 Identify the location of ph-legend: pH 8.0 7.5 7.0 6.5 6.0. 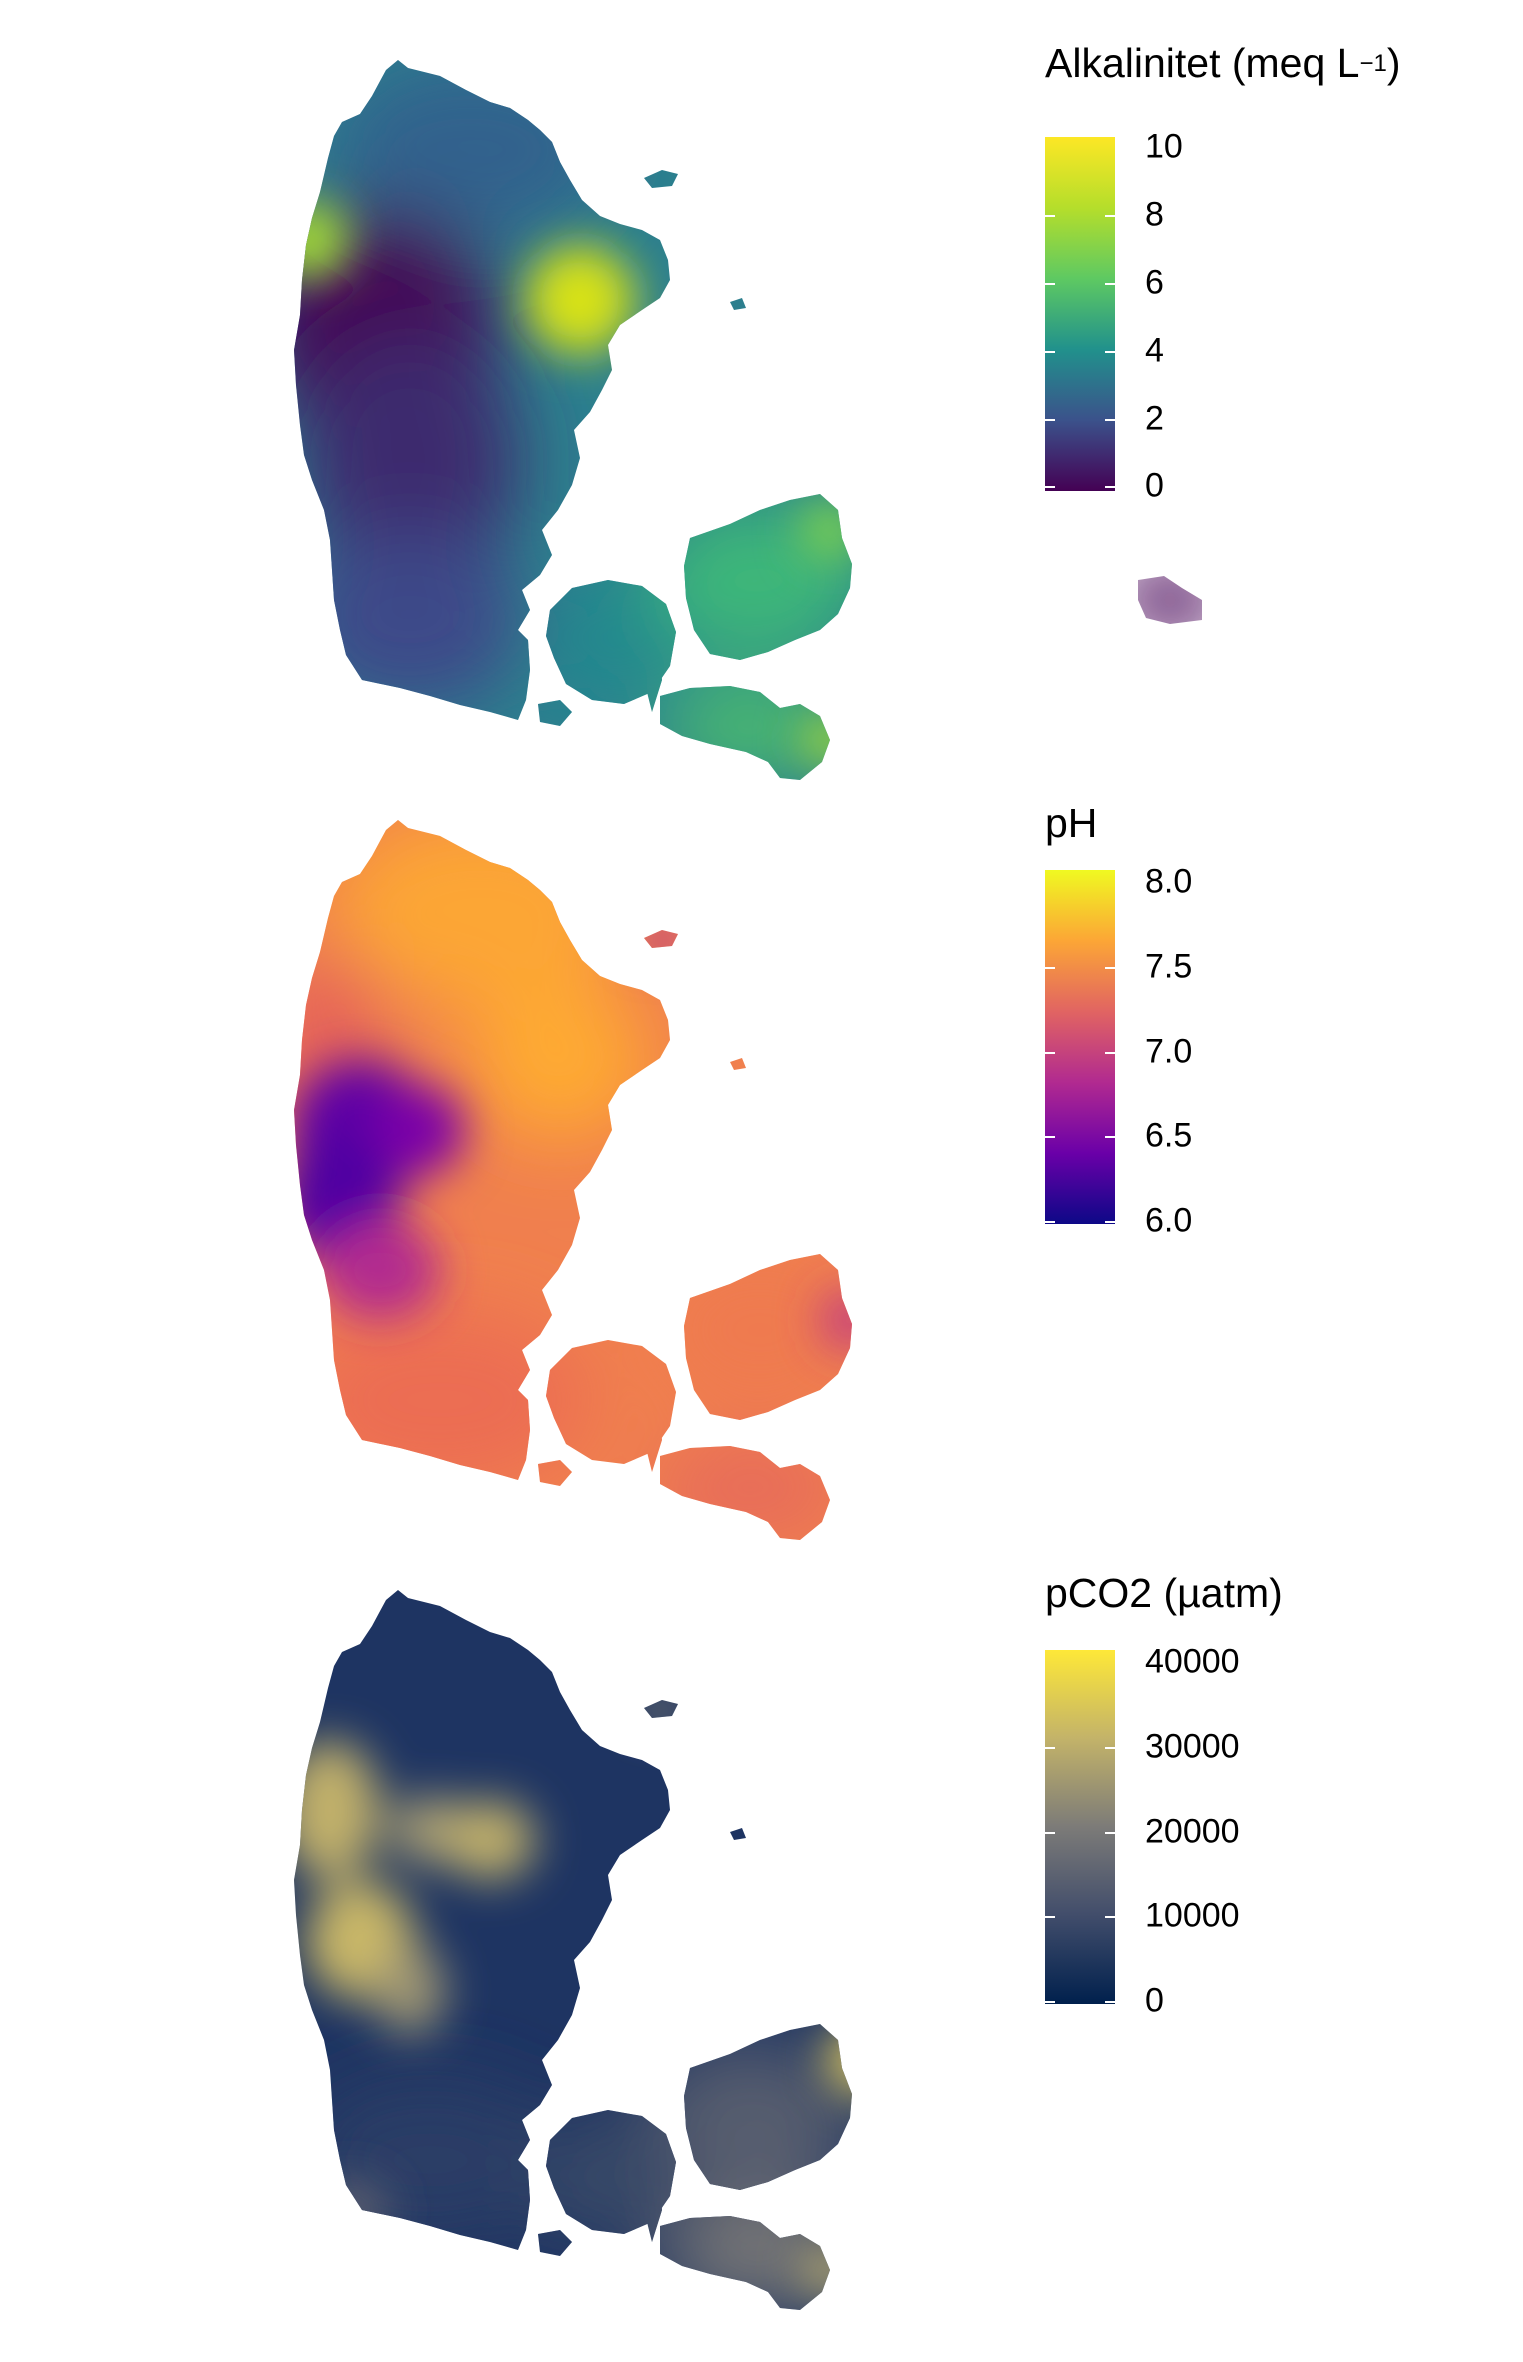
(1280, 1040).